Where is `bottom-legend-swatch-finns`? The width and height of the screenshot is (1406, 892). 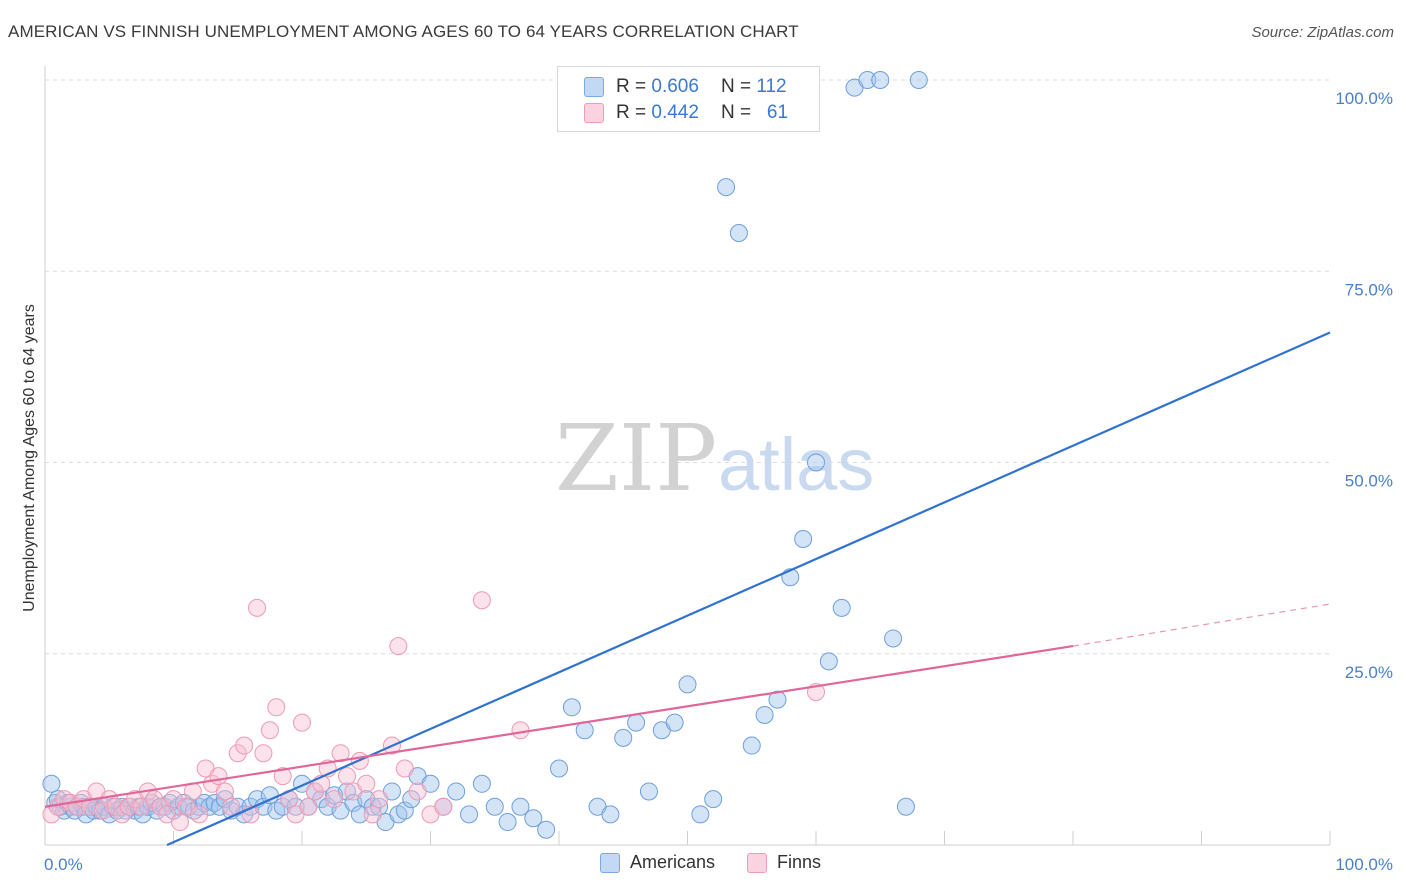 bottom-legend-swatch-finns is located at coordinates (757, 862).